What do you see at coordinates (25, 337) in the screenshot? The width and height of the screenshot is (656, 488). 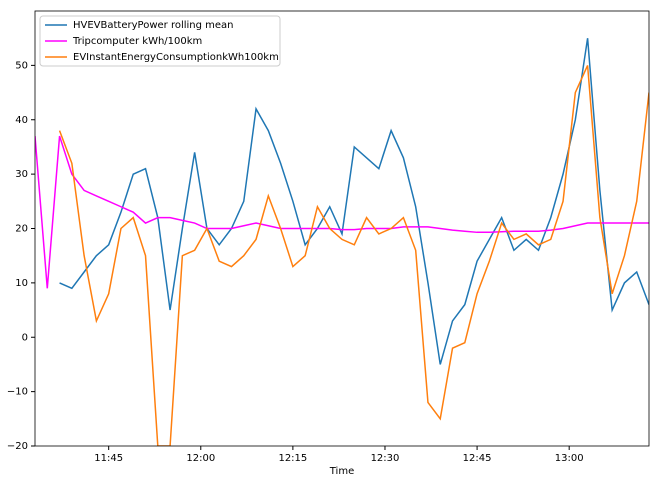 I see `y-tick-label: 0` at bounding box center [25, 337].